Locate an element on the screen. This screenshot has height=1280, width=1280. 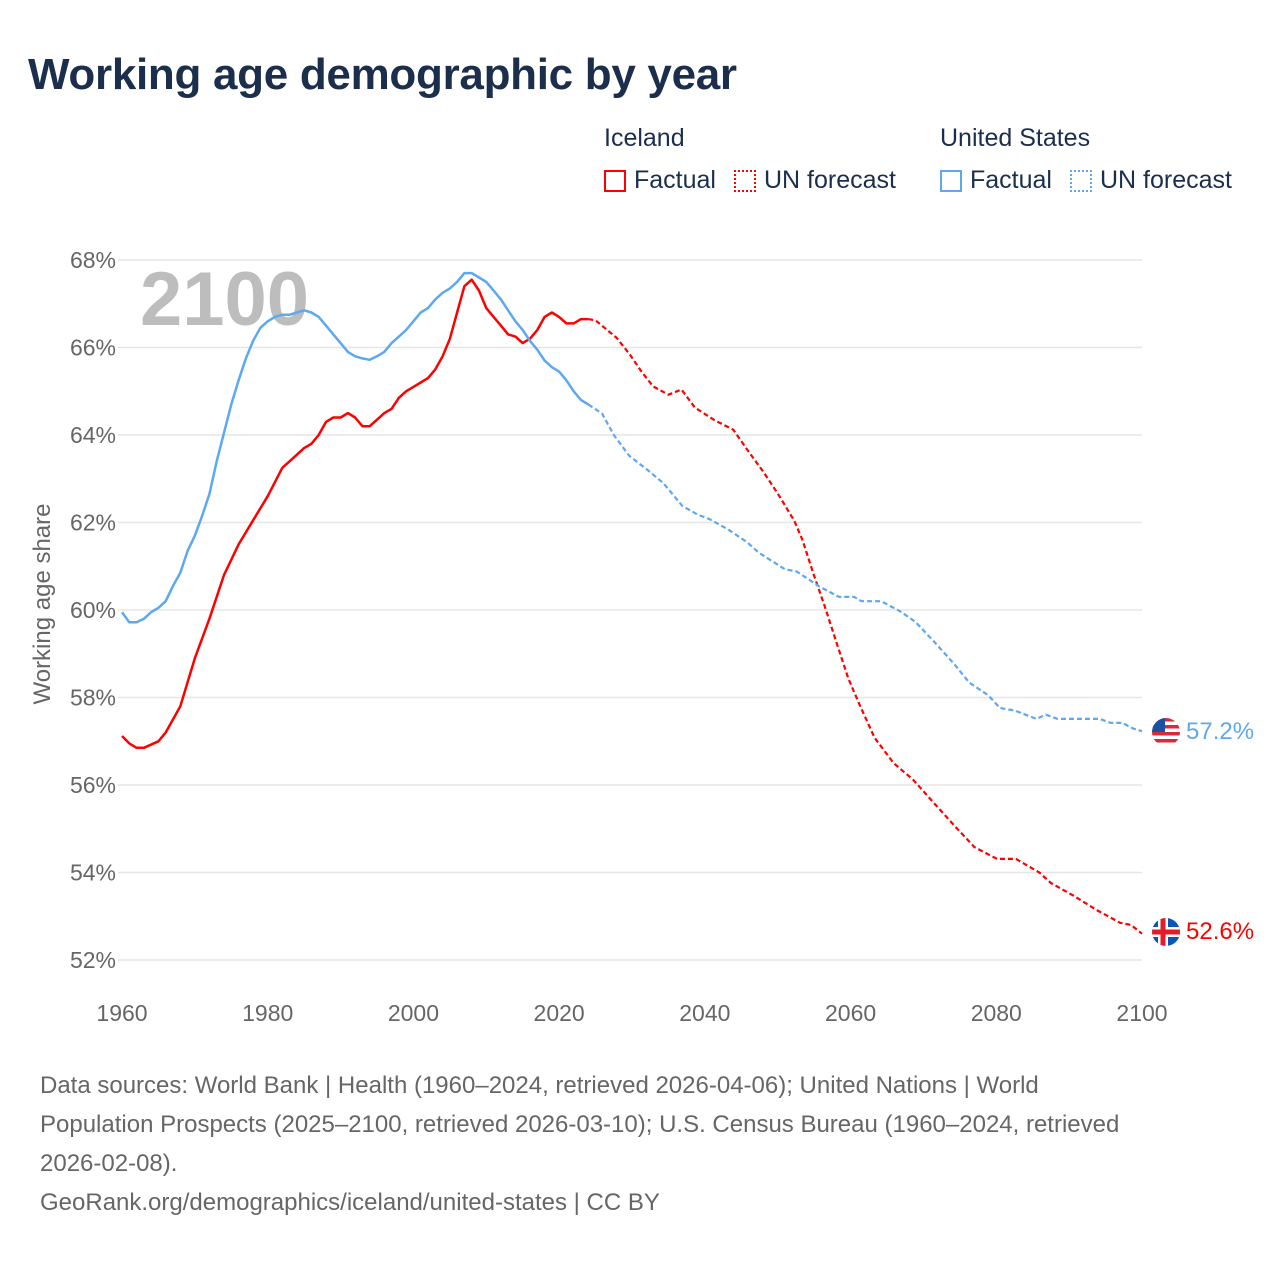
legend-united-states: Factual UN forecast is located at coordinates (1095, 180).